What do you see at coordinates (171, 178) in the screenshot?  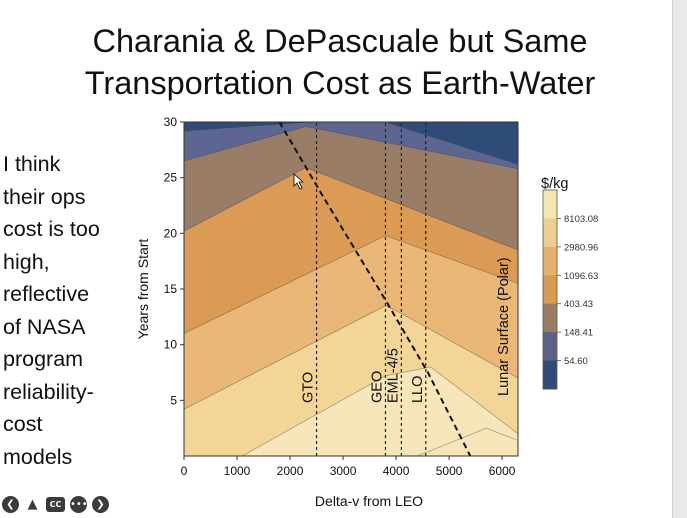 I see `y-tick-label: 25` at bounding box center [171, 178].